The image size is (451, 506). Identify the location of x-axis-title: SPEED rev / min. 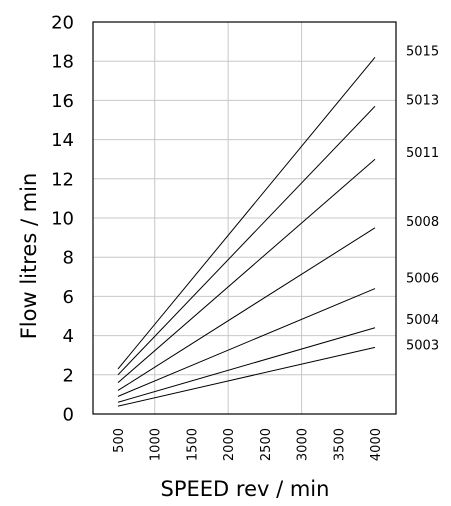
(245, 489).